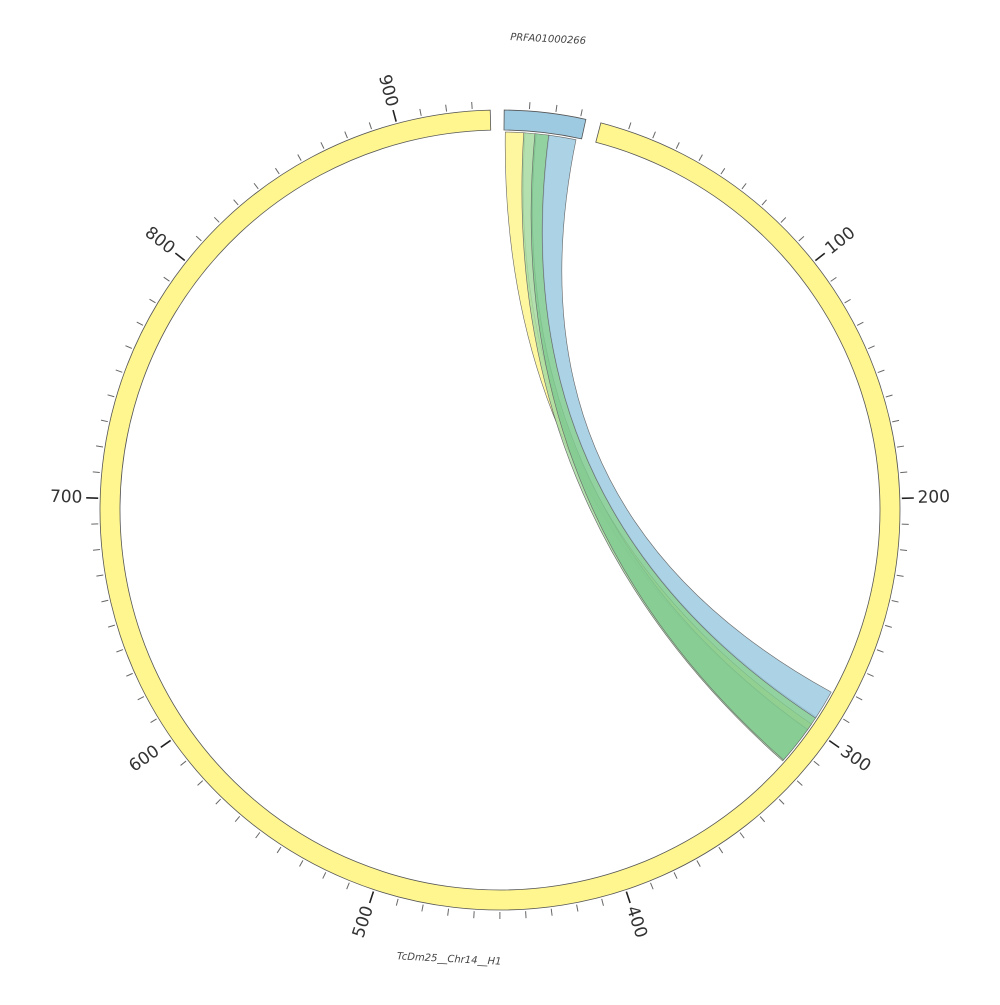 The image size is (1000, 1005). What do you see at coordinates (548, 39) in the screenshot?
I see `segment-label-prfa01000266: PRFA01000266` at bounding box center [548, 39].